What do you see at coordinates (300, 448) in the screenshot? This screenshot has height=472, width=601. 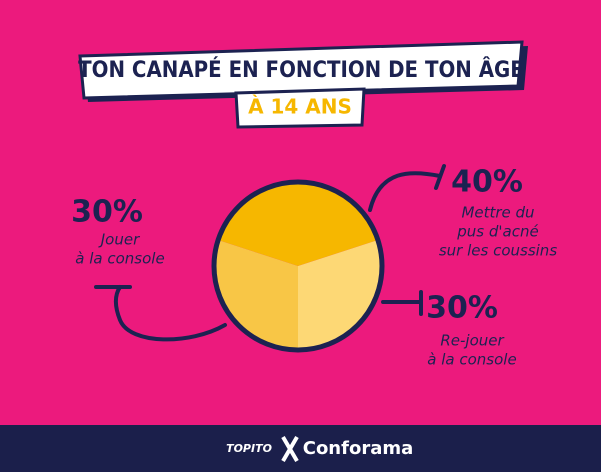 I see `footer-bar` at bounding box center [300, 448].